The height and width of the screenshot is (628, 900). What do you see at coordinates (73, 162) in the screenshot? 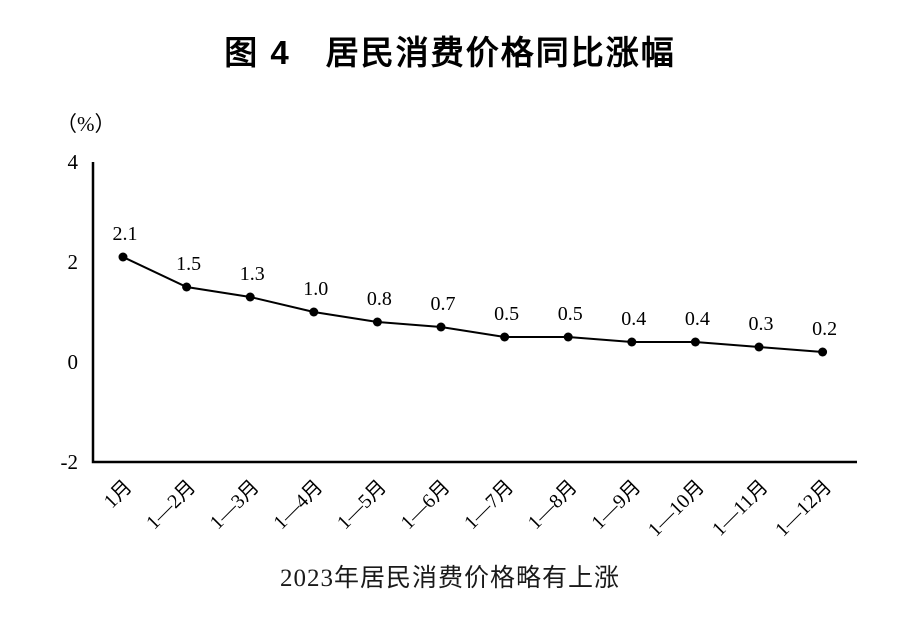
I see `y-tick-label: 4` at bounding box center [73, 162].